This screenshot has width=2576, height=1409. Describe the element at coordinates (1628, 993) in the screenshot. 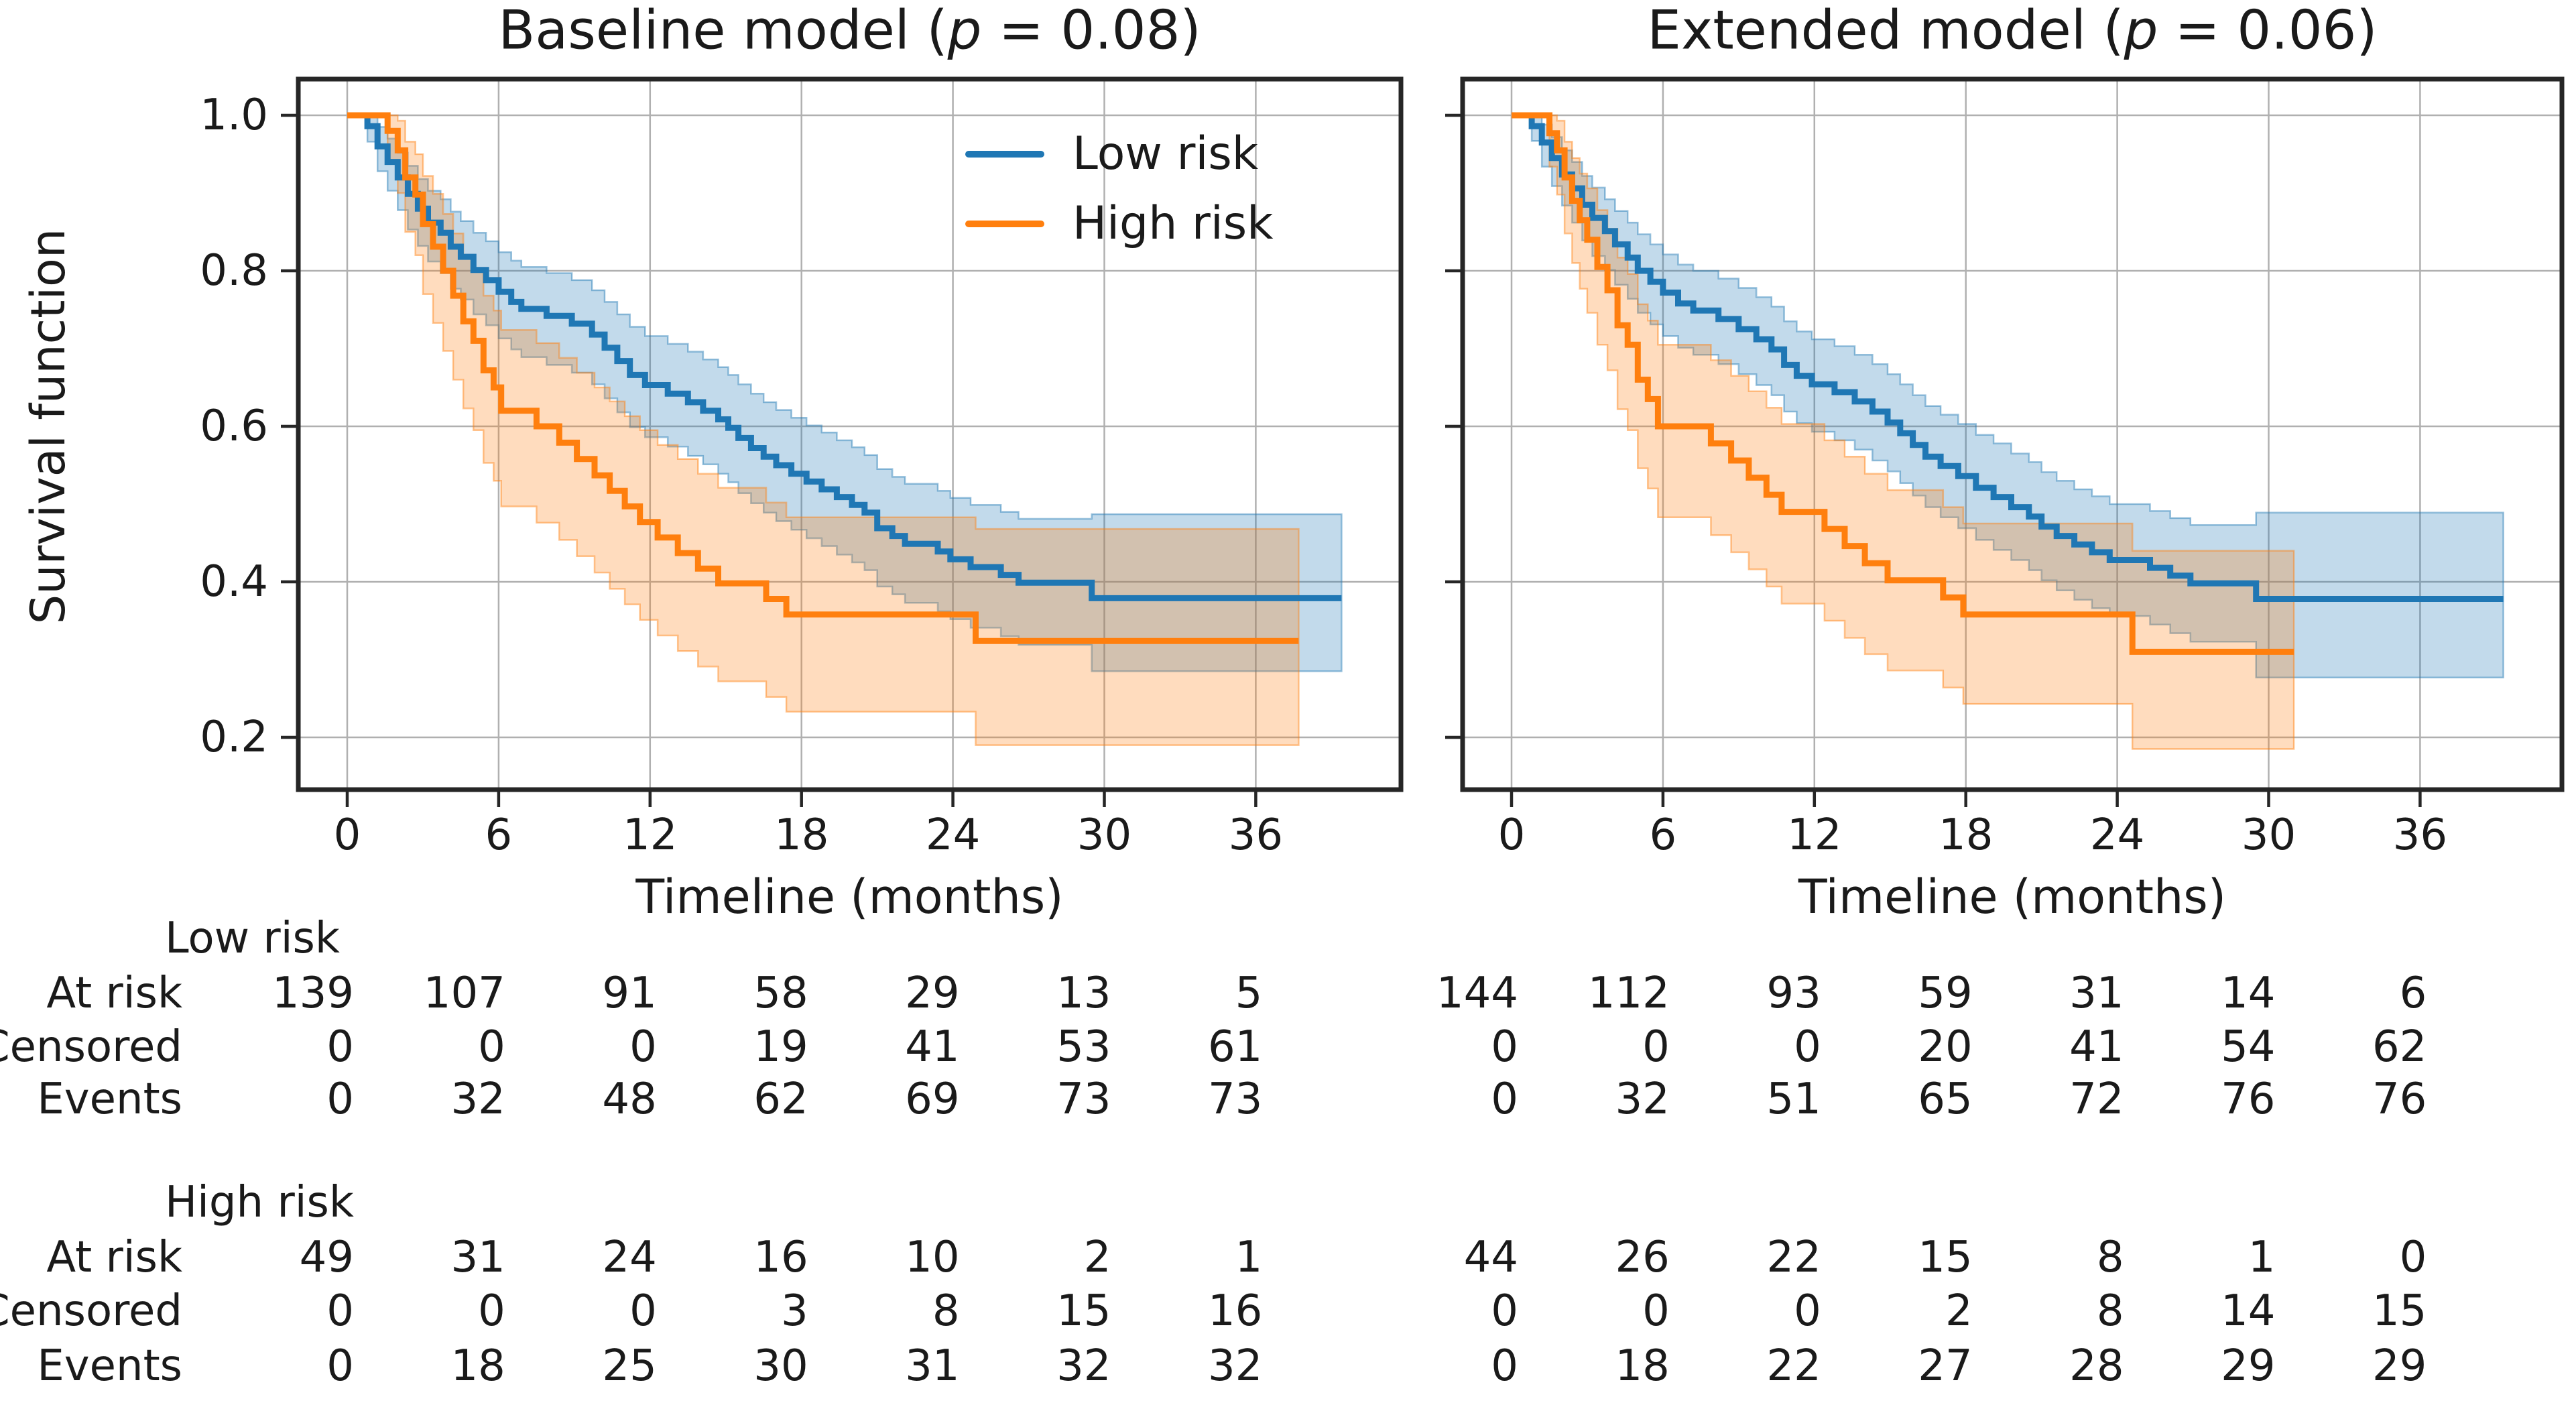

I see `risk-cell: 112` at that location.